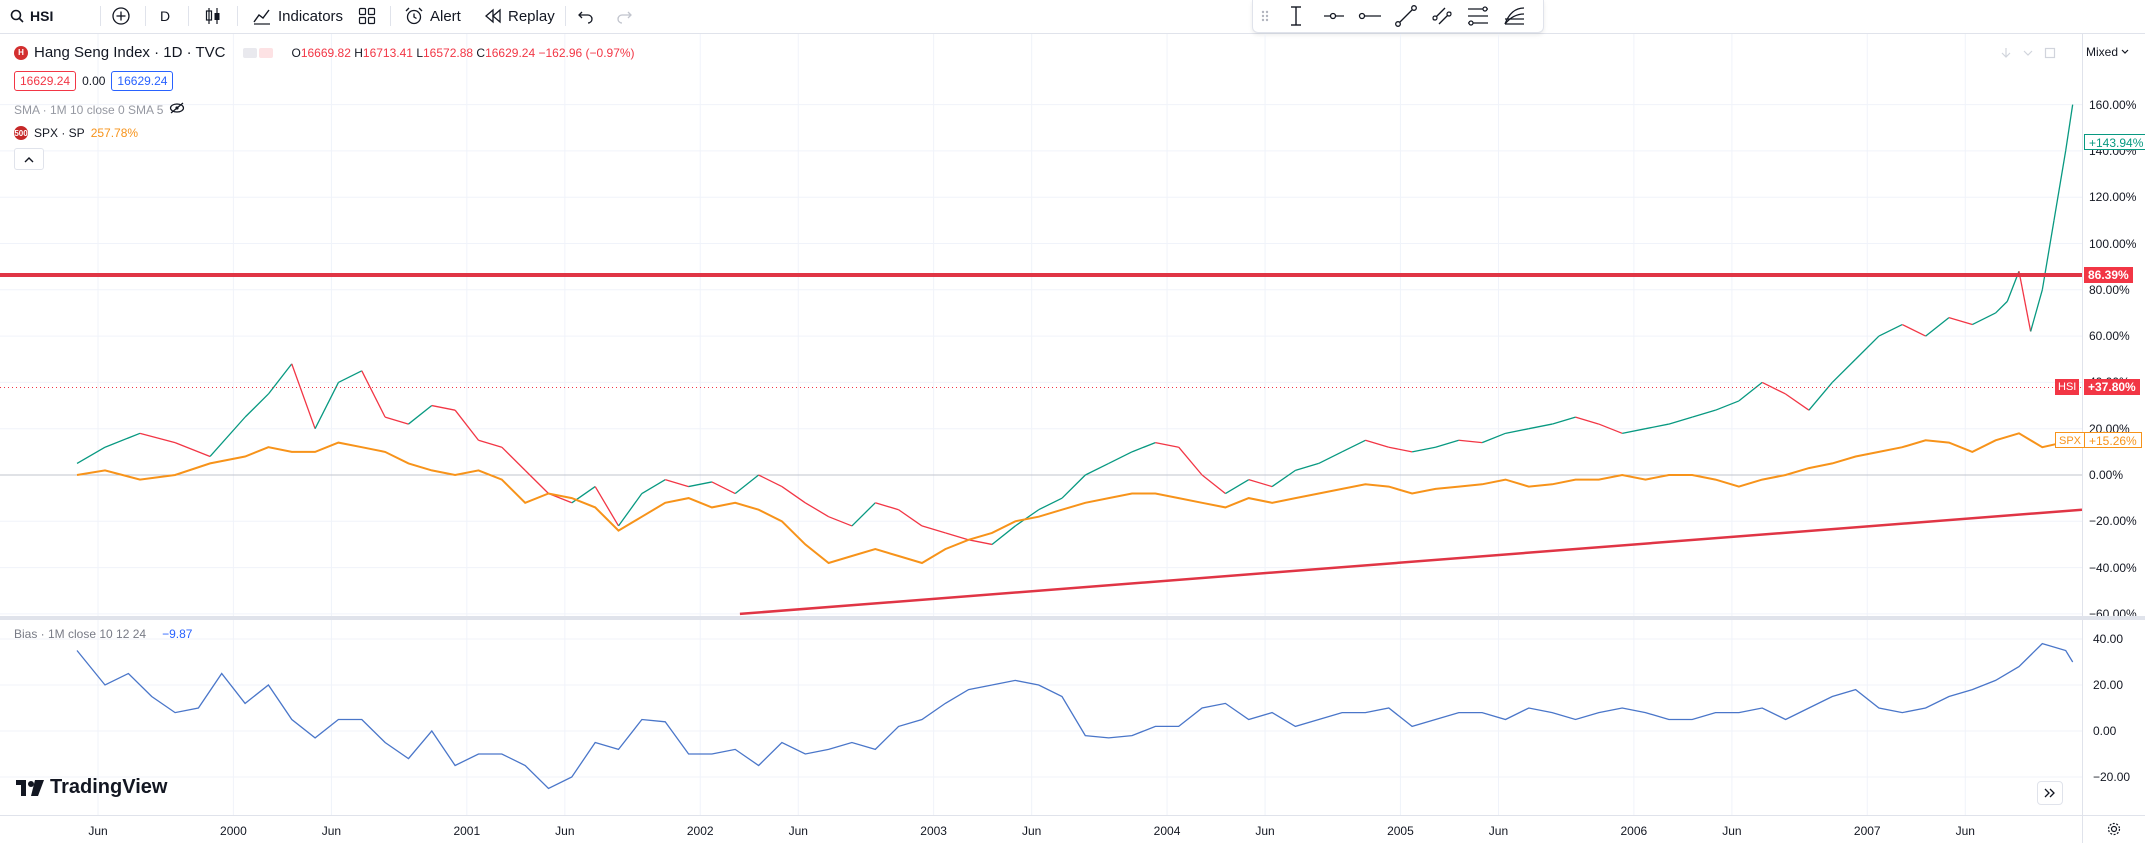 Image resolution: width=2145 pixels, height=843 pixels. Describe the element at coordinates (1334, 16) in the screenshot. I see `horizontal-ray-tool-icon` at that location.